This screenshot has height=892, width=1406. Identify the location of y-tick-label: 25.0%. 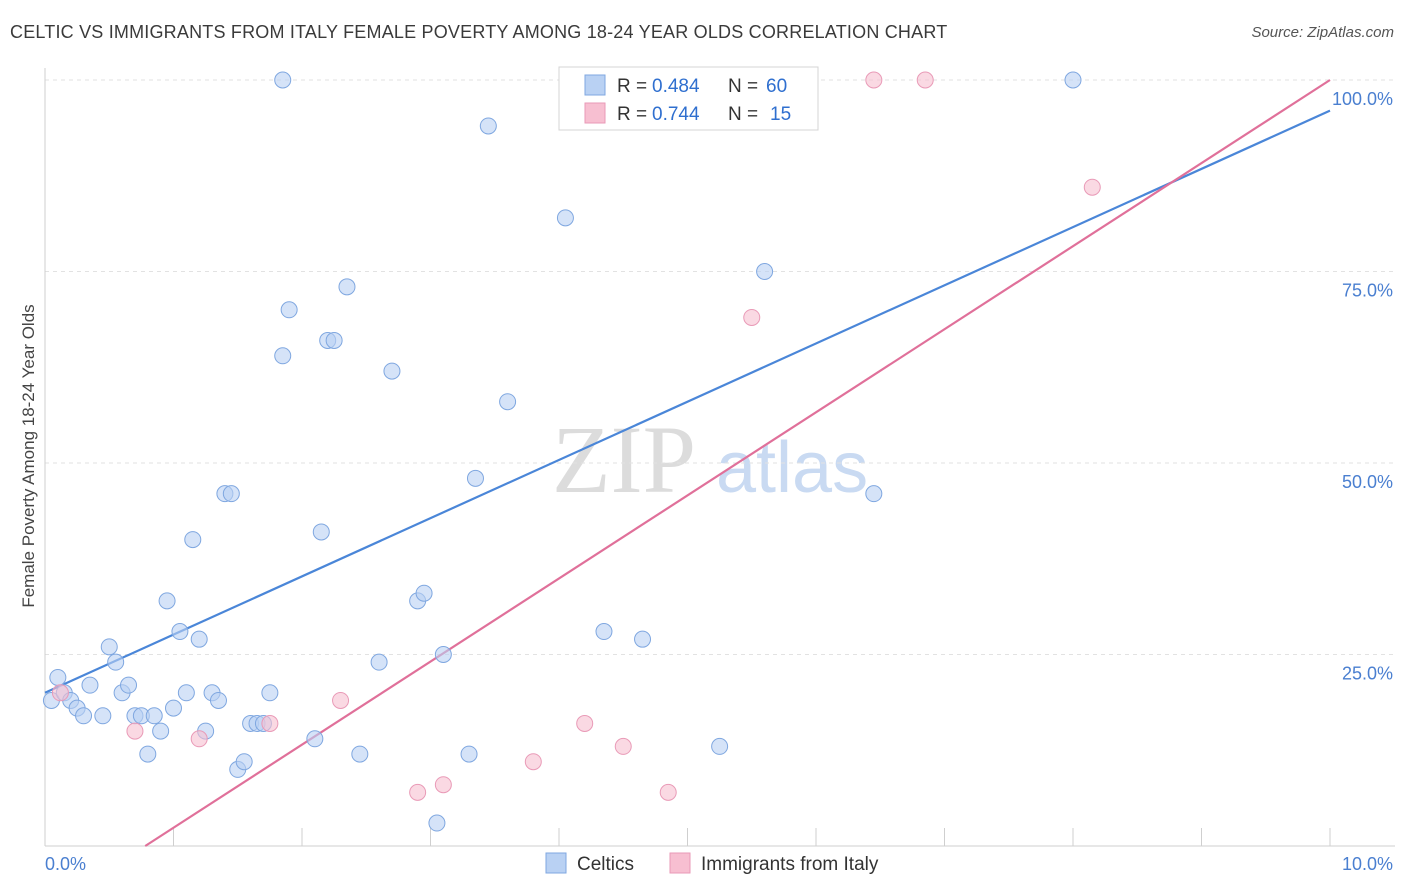
(1367, 674).